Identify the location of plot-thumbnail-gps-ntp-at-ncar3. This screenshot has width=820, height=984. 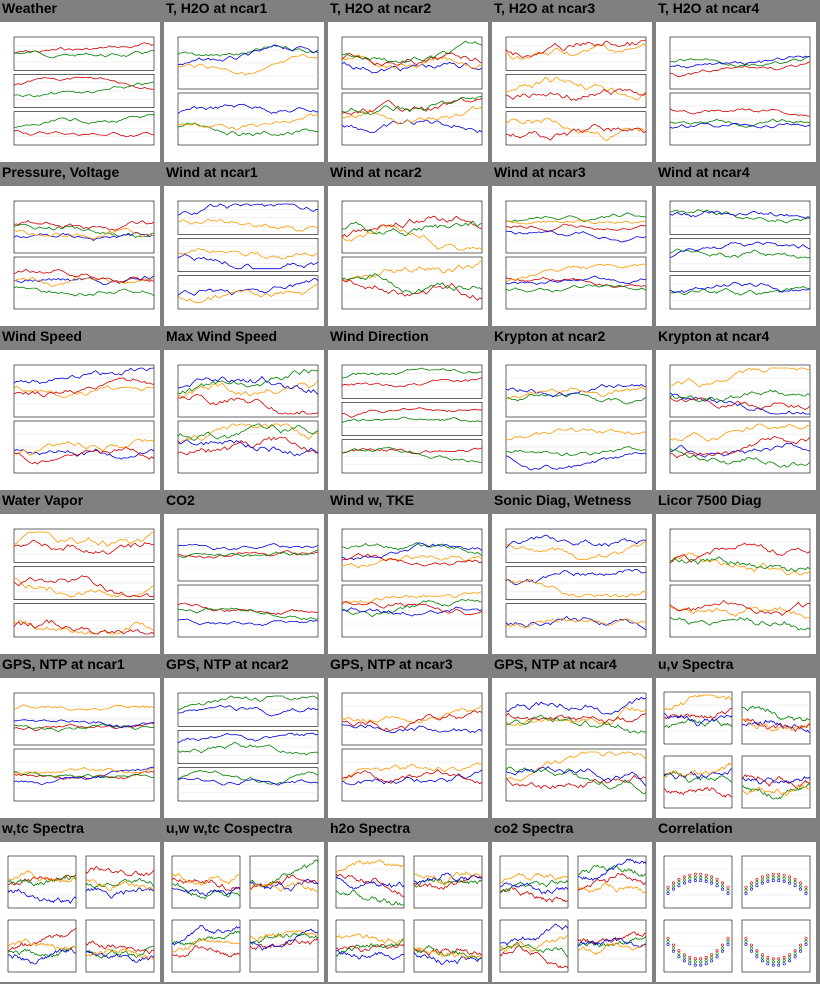
(408, 748).